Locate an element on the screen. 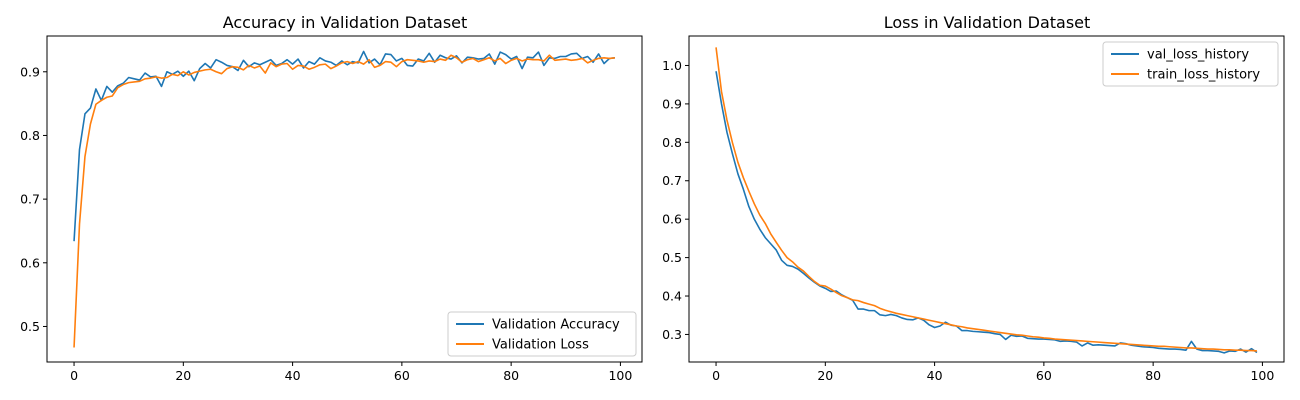 This screenshot has width=1300, height=400. y-axis: 0.5 0.6 0.7 0.8 0.9 is located at coordinates (33, 199).